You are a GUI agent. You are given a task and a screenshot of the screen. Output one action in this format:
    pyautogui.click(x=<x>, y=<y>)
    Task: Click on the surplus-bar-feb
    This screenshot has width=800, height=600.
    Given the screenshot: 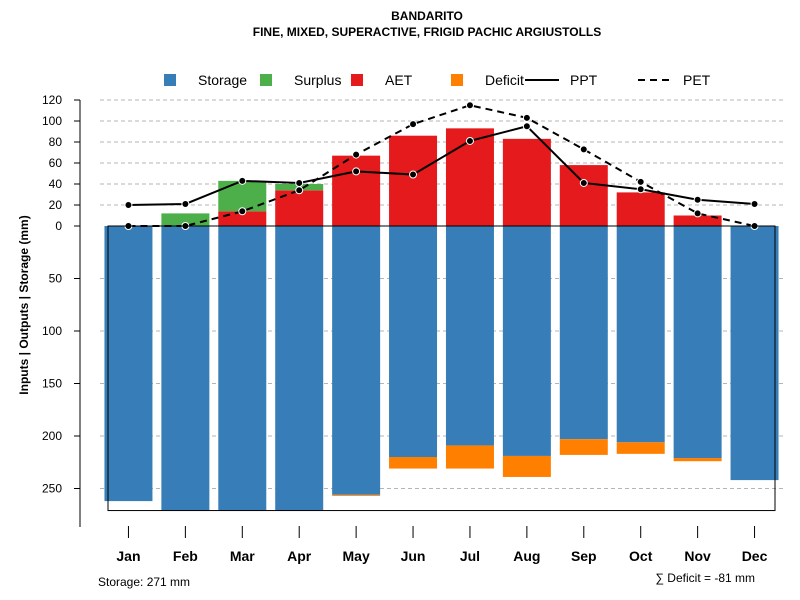 What is the action you would take?
    pyautogui.click(x=185, y=219)
    